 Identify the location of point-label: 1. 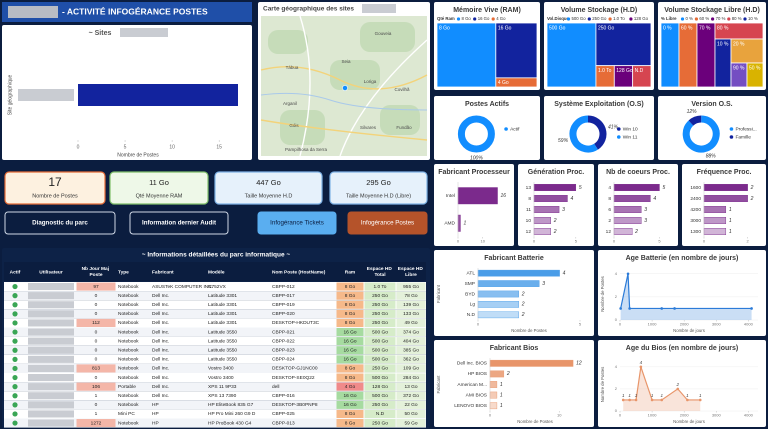
(652, 395).